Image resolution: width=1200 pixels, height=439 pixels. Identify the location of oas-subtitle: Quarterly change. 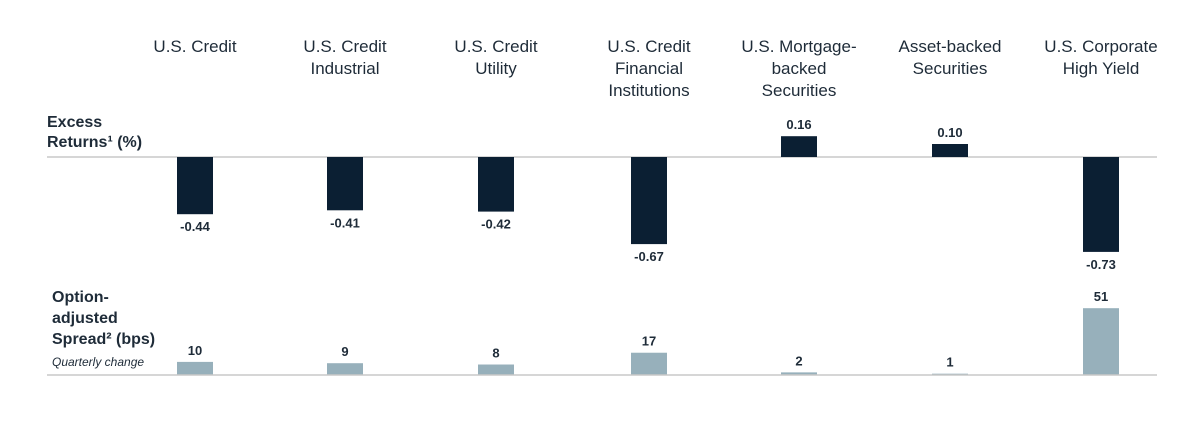
(98, 362).